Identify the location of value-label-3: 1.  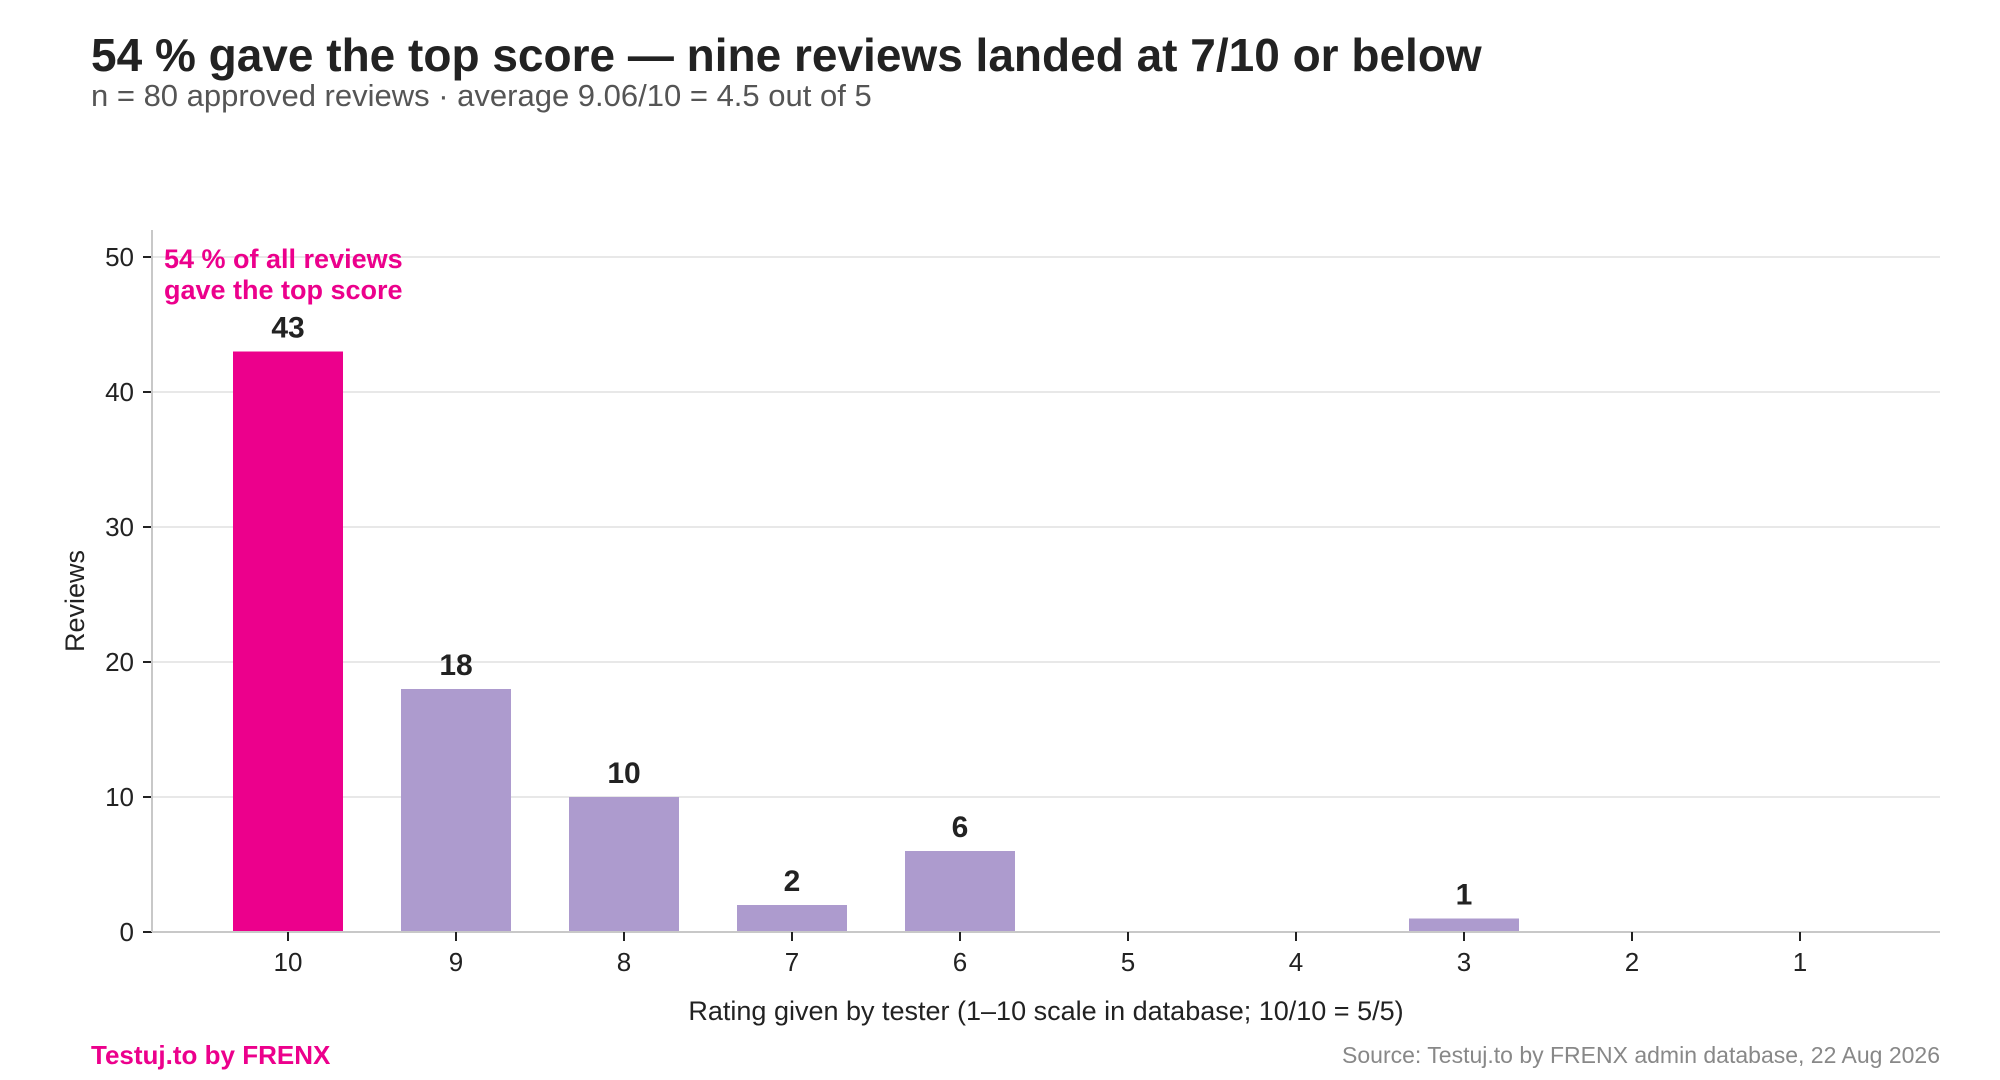
(1464, 895).